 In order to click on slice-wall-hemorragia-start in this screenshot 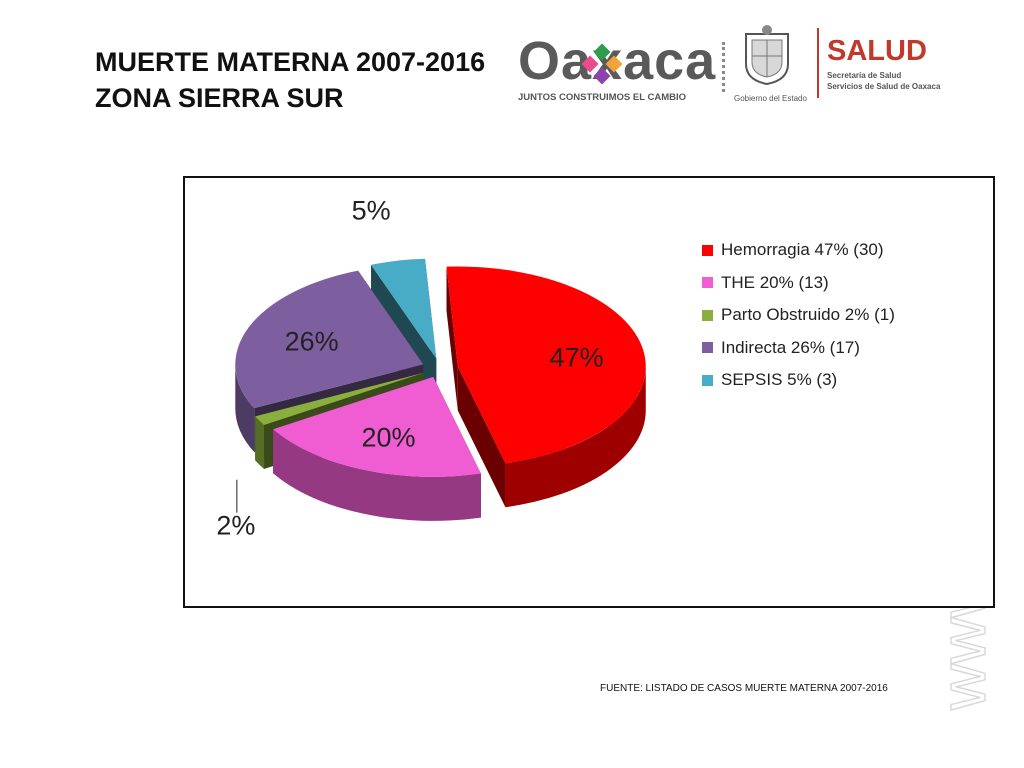, I will do `click(452, 338)`.